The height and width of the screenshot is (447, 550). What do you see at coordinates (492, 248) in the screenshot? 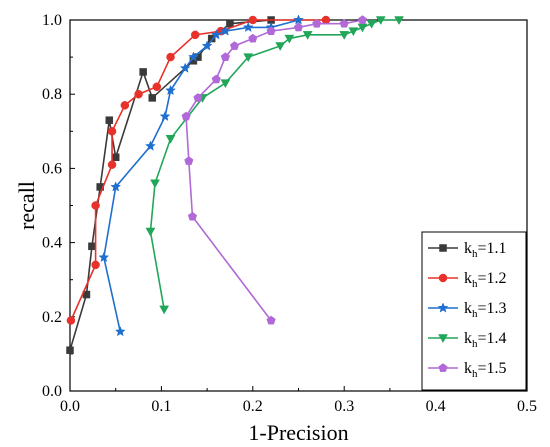
I see `legend-label-rest: =1.1` at bounding box center [492, 248].